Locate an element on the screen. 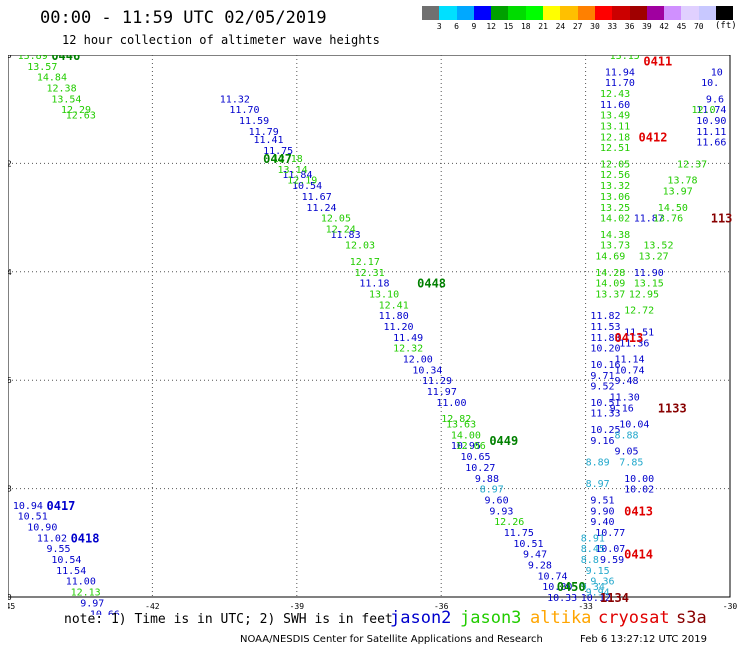 Image resolution: width=740 pixels, height=650 pixels. pass-label: 0411 is located at coordinates (657, 61).